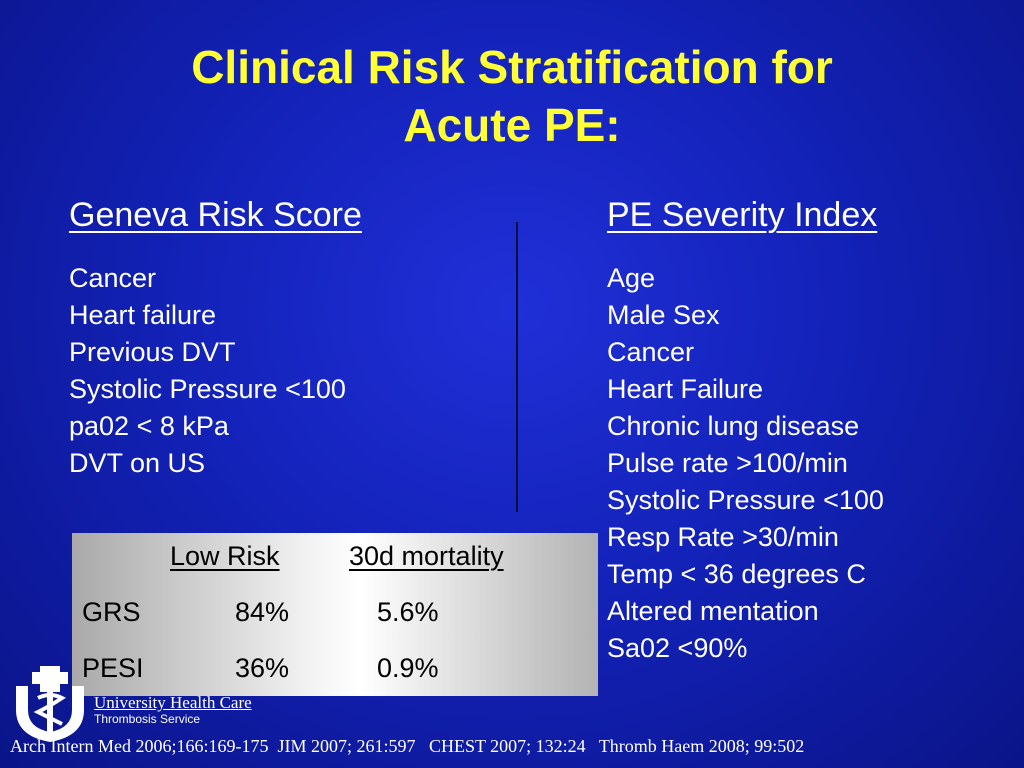 Image resolution: width=1024 pixels, height=768 pixels. What do you see at coordinates (143, 315) in the screenshot?
I see `list-item: Heart failure` at bounding box center [143, 315].